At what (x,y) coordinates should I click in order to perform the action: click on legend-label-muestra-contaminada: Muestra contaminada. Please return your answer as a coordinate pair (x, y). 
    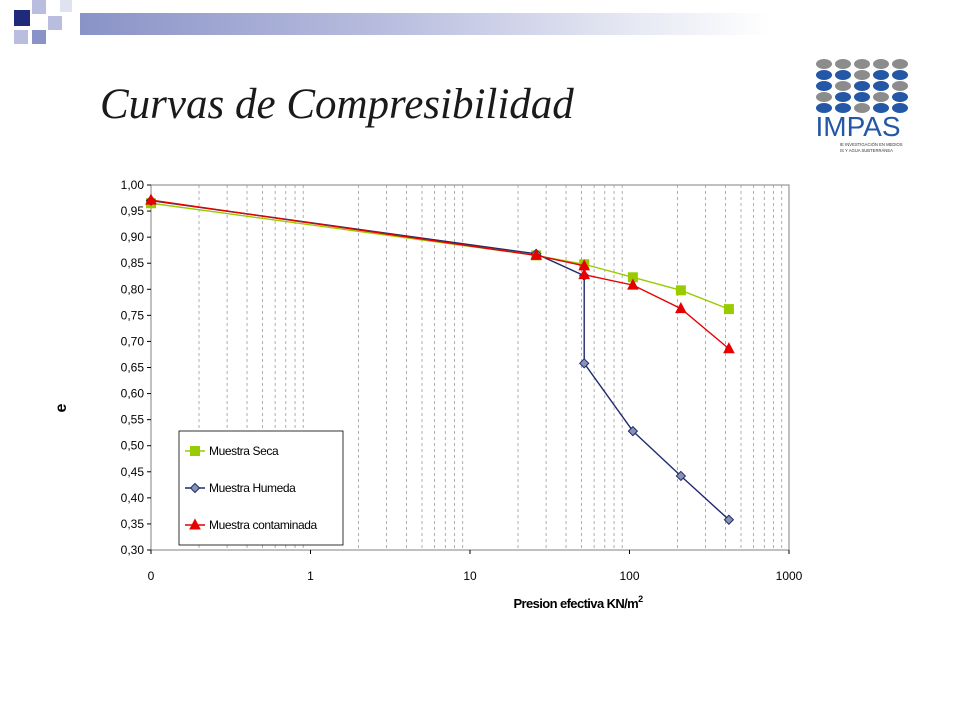
    Looking at the image, I should click on (263, 525).